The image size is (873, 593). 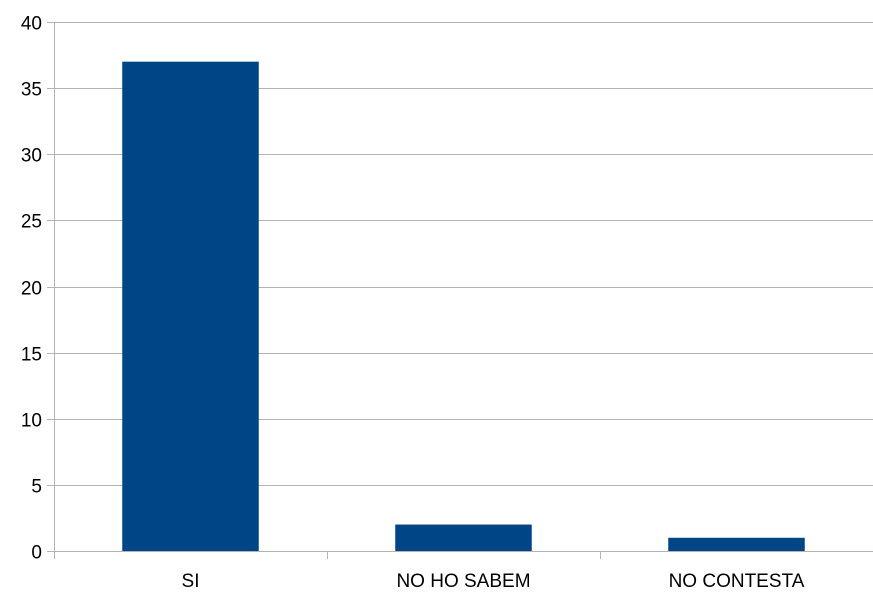 What do you see at coordinates (31, 24) in the screenshot?
I see `y-tick-label: 40` at bounding box center [31, 24].